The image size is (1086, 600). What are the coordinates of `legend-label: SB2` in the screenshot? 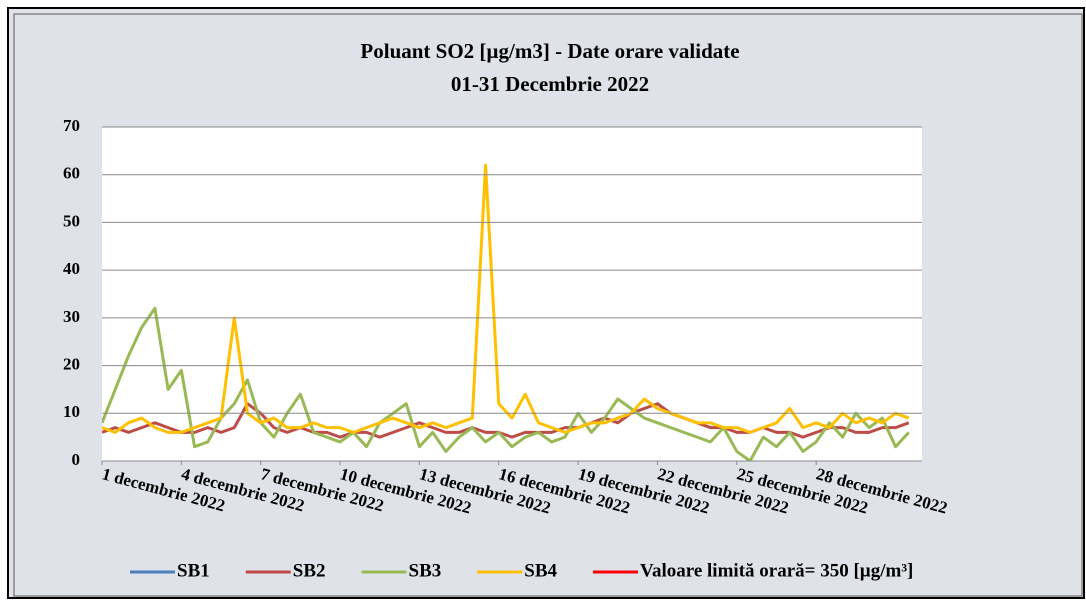 It's located at (309, 570).